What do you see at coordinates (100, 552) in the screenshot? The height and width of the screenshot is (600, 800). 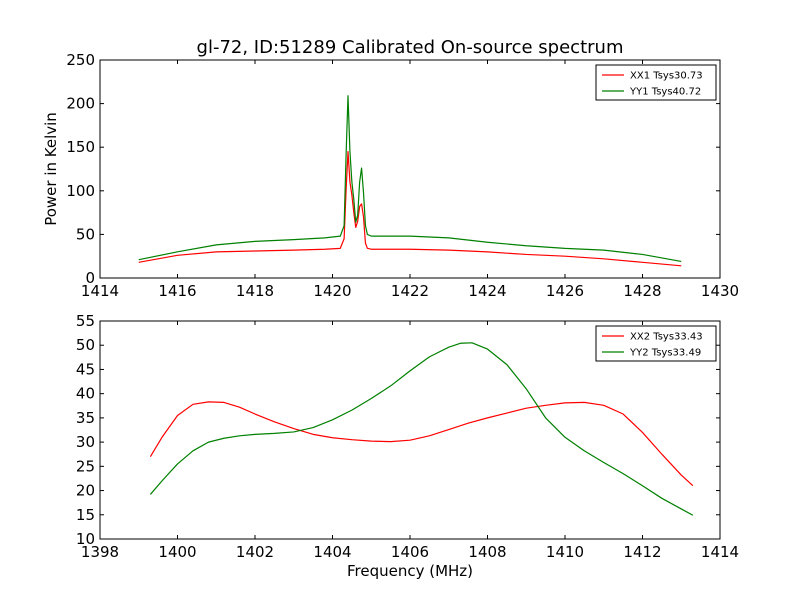 I see `x-tick-label: 1398` at bounding box center [100, 552].